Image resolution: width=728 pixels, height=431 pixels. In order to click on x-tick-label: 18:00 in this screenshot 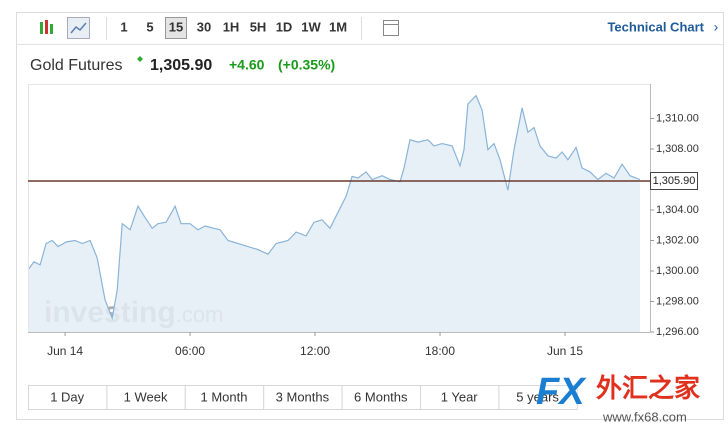, I will do `click(440, 351)`.